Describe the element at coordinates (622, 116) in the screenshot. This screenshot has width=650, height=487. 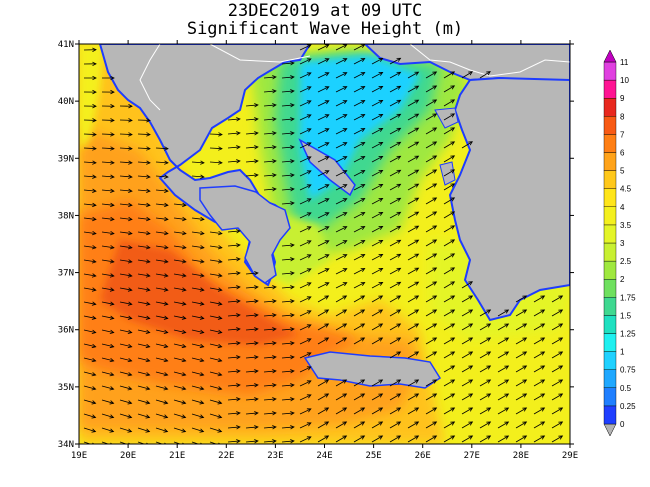
I see `colorbar-label: 8` at that location.